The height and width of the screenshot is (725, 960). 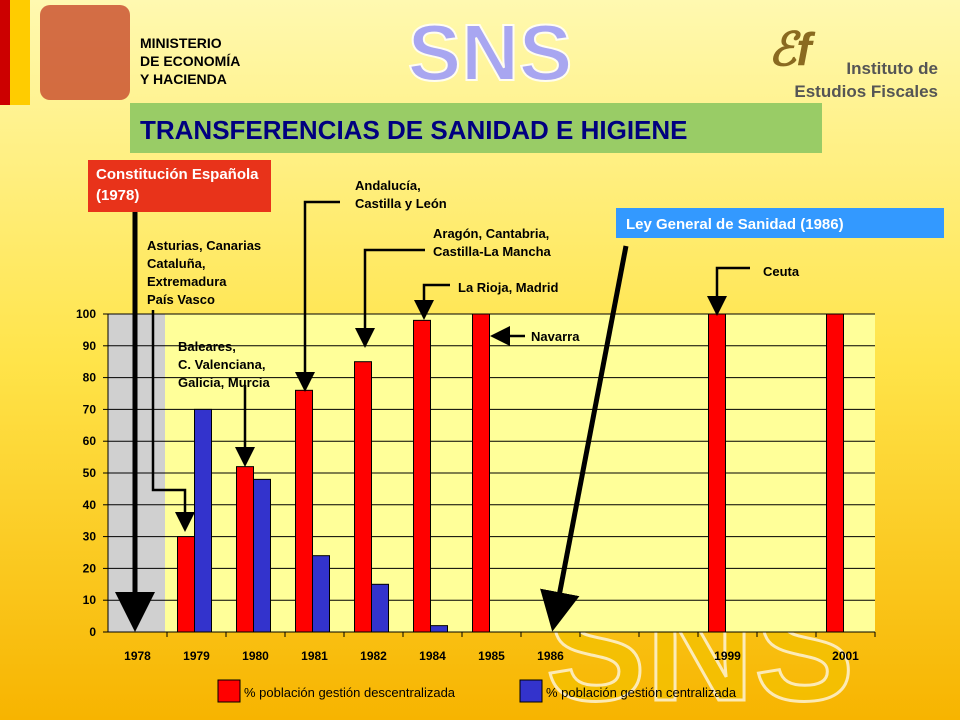 What do you see at coordinates (221, 364) in the screenshot?
I see `annotation: C. Valenciana,` at bounding box center [221, 364].